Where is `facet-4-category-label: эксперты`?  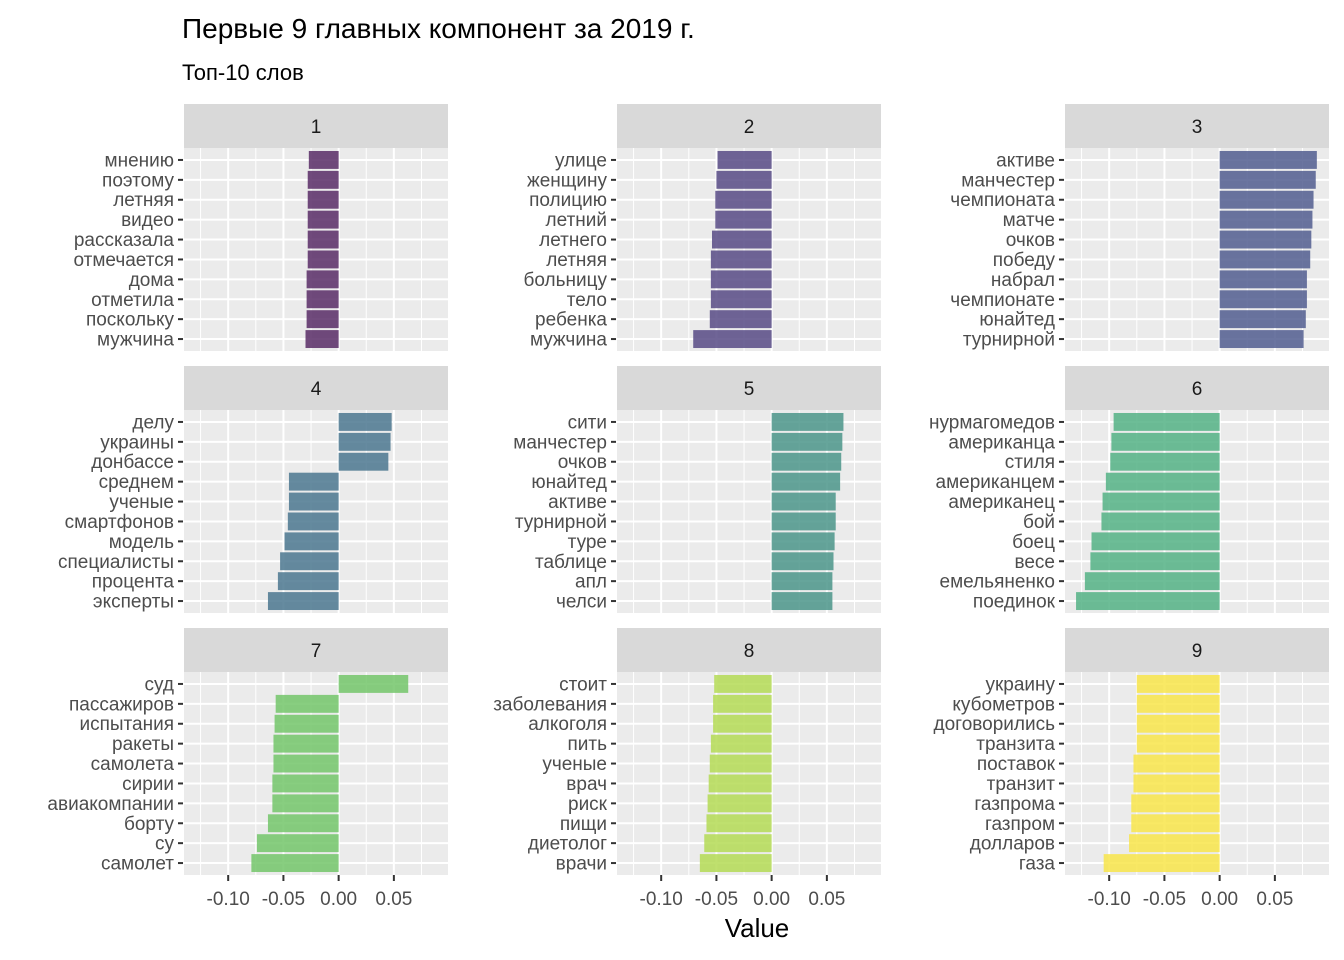 facet-4-category-label: эксперты is located at coordinates (133, 602).